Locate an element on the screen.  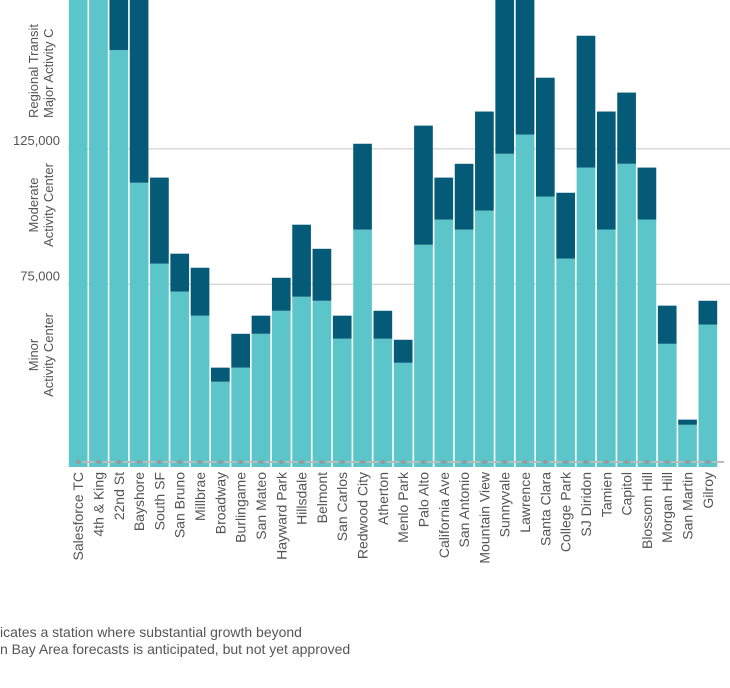
x-tick-label: South SF is located at coordinates (159, 501).